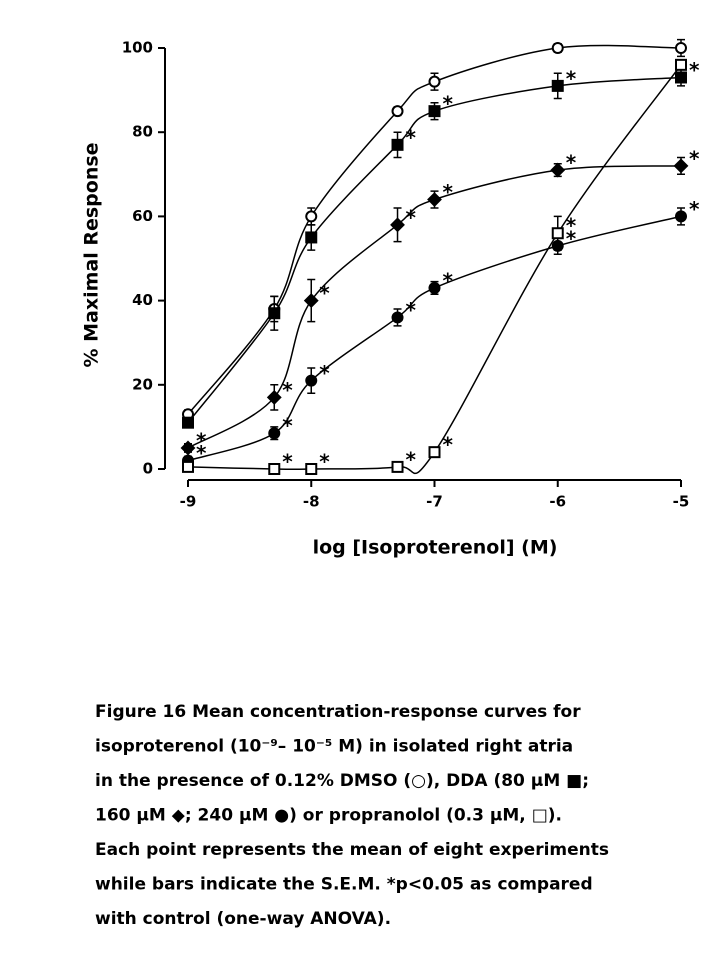 This screenshot has width=719, height=959. I want to click on y-tick-label: 60, so click(142, 216).